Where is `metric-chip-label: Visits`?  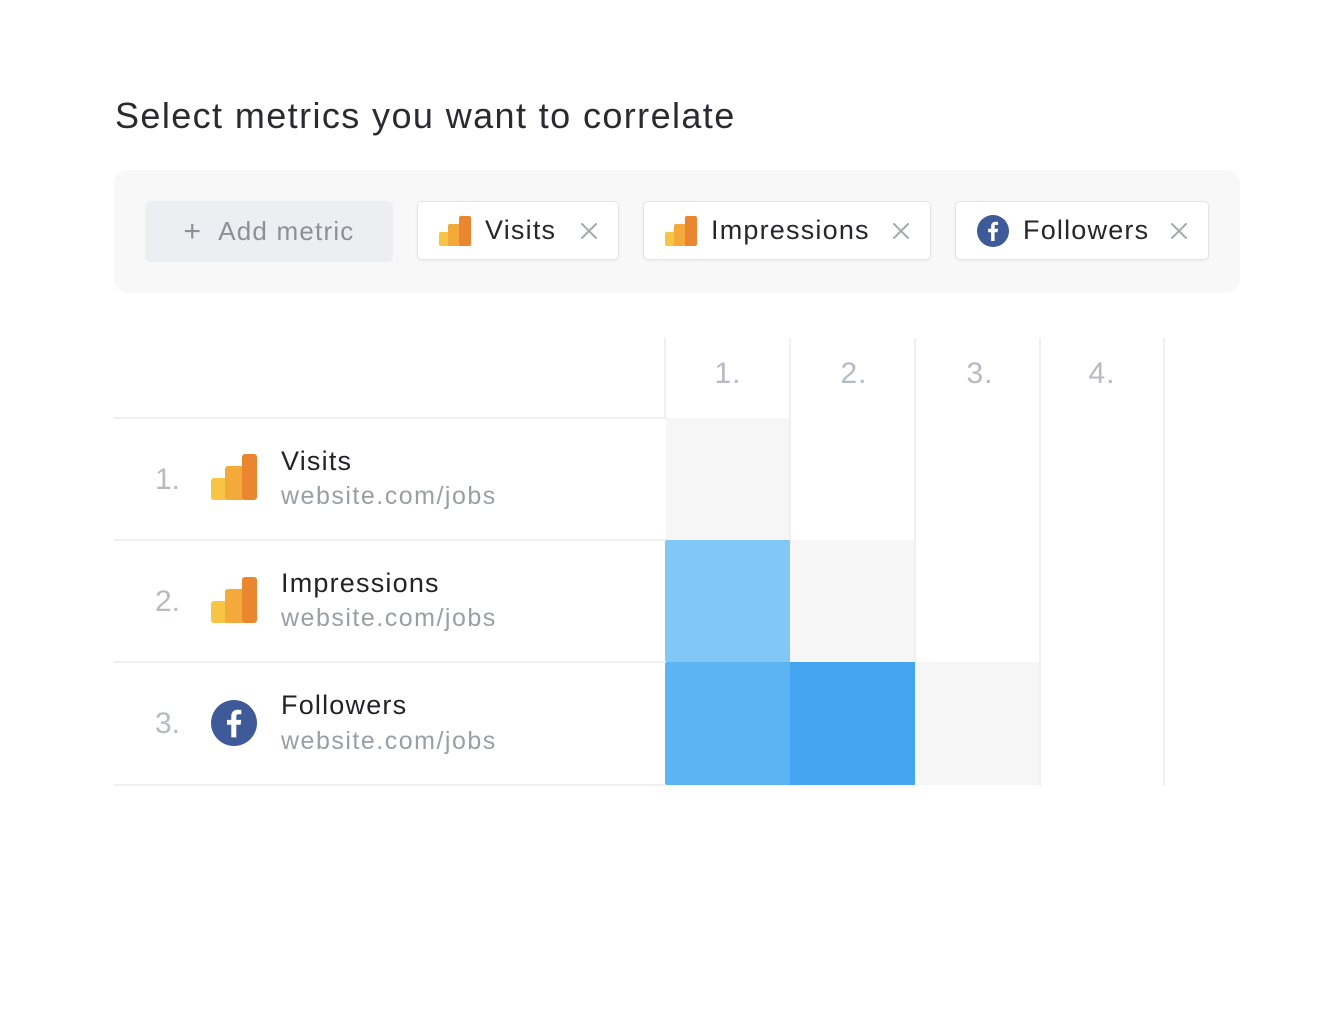
metric-chip-label: Visits is located at coordinates (521, 230).